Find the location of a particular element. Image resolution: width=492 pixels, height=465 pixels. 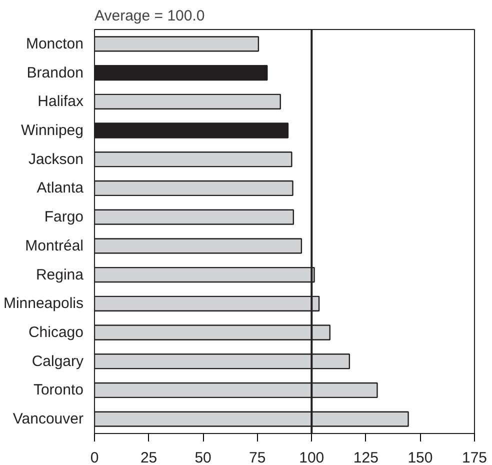

y-tick-label: Vancouver is located at coordinates (48, 419).